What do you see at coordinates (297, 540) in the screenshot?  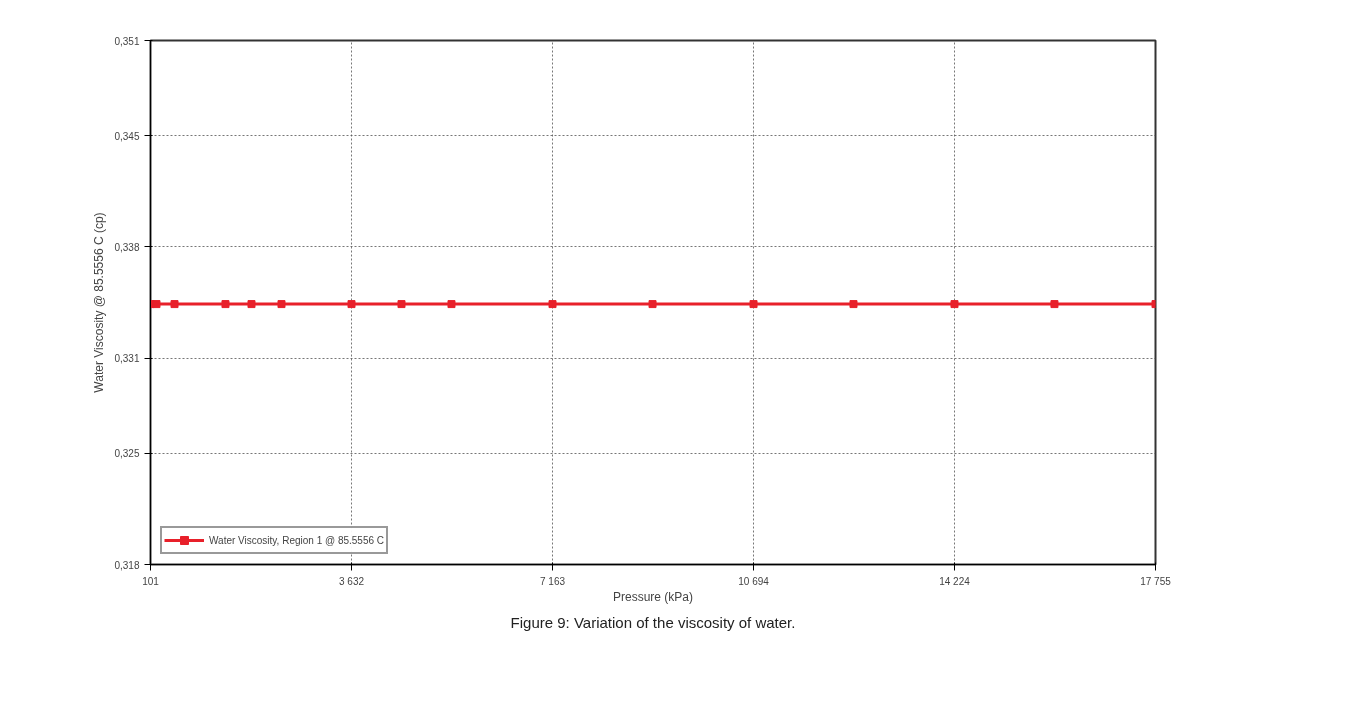 I see `legend-label: Water Viscosity, Region 1 @ 85.5556 C` at bounding box center [297, 540].